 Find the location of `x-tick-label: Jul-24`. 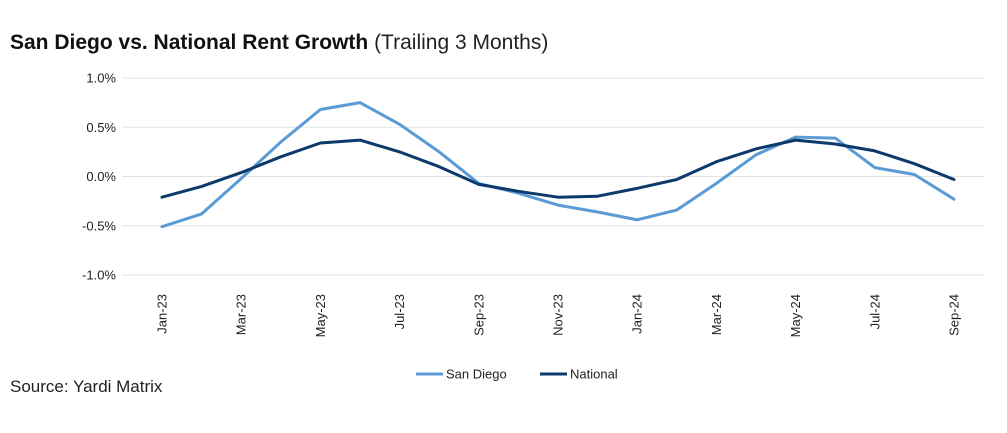

x-tick-label: Jul-24 is located at coordinates (874, 311).